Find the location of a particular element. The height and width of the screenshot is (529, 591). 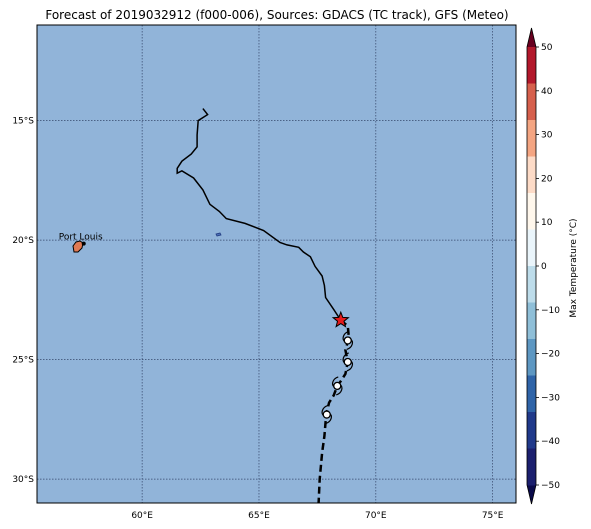

latitude-tick-label: 20°S is located at coordinates (23, 241).